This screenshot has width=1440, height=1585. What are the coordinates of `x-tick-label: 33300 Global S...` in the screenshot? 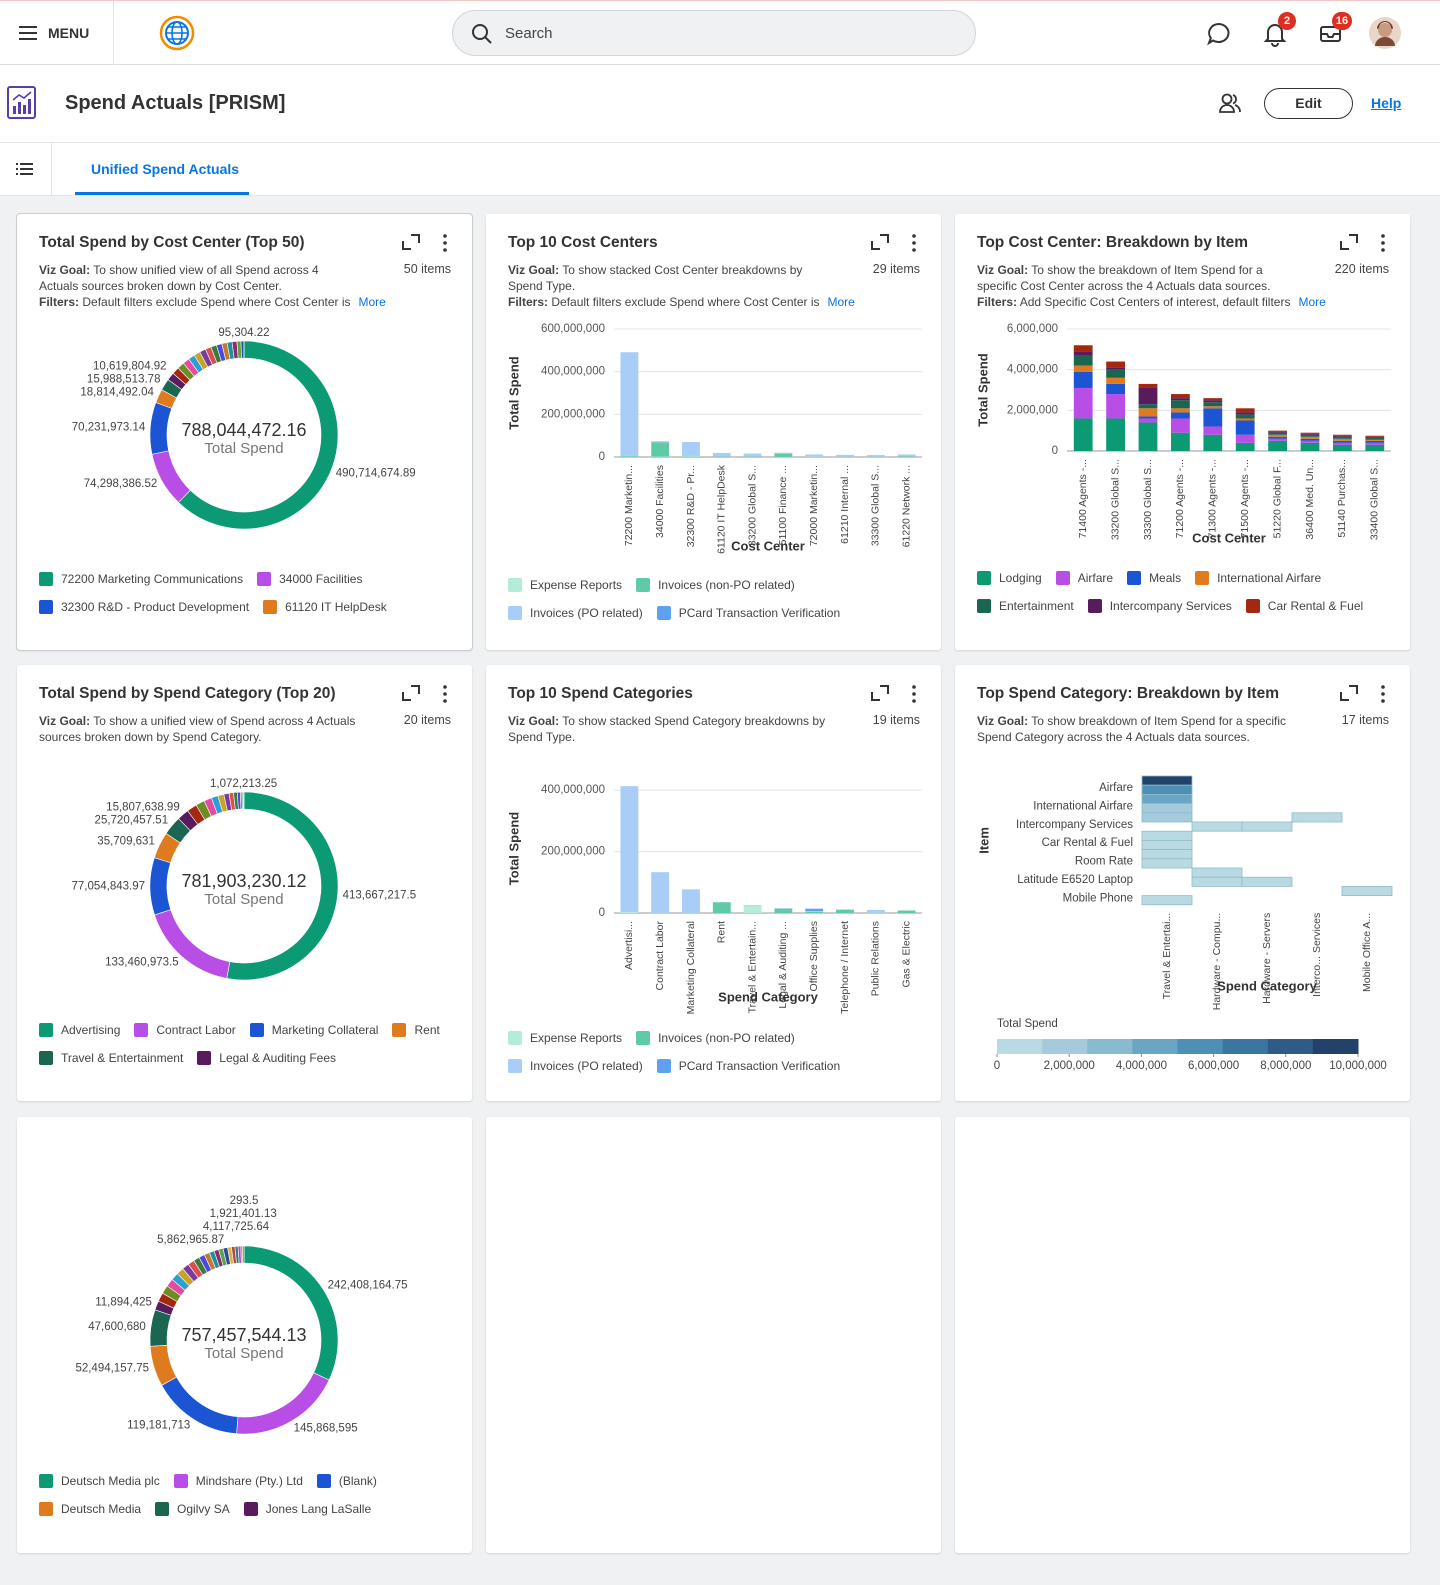 It's located at (1148, 499).